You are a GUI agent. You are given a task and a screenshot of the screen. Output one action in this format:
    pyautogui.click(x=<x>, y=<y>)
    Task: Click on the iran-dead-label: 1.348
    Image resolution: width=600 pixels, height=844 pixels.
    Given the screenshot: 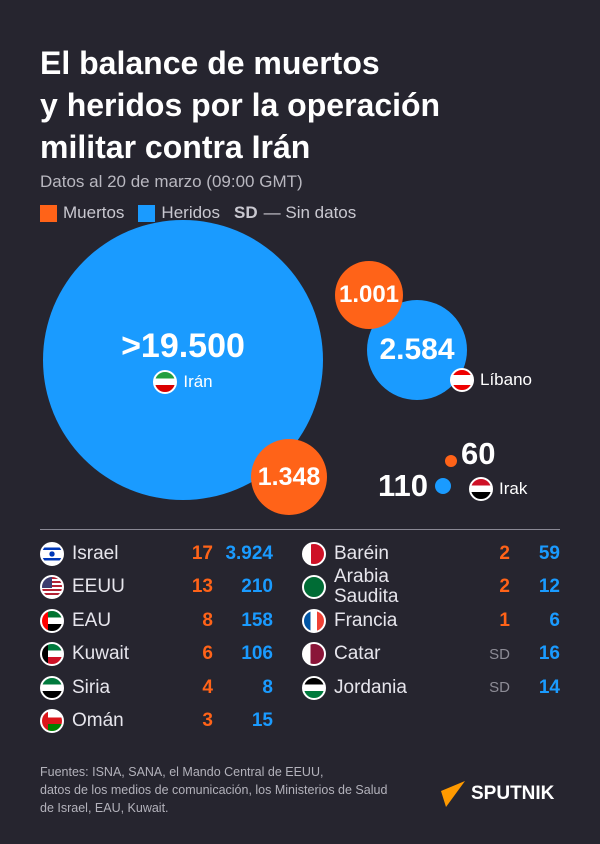 What is the action you would take?
    pyautogui.click(x=289, y=476)
    